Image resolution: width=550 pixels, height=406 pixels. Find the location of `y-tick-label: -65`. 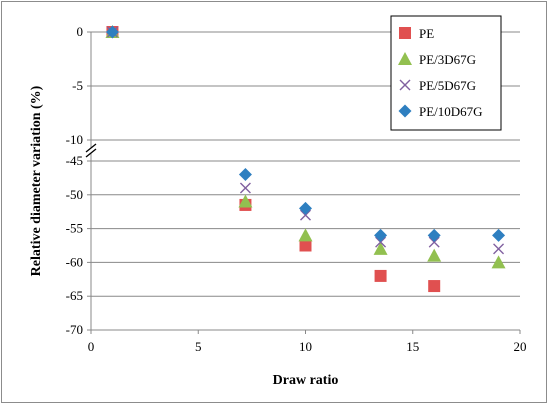

y-tick-label: -65 is located at coordinates (74, 295).